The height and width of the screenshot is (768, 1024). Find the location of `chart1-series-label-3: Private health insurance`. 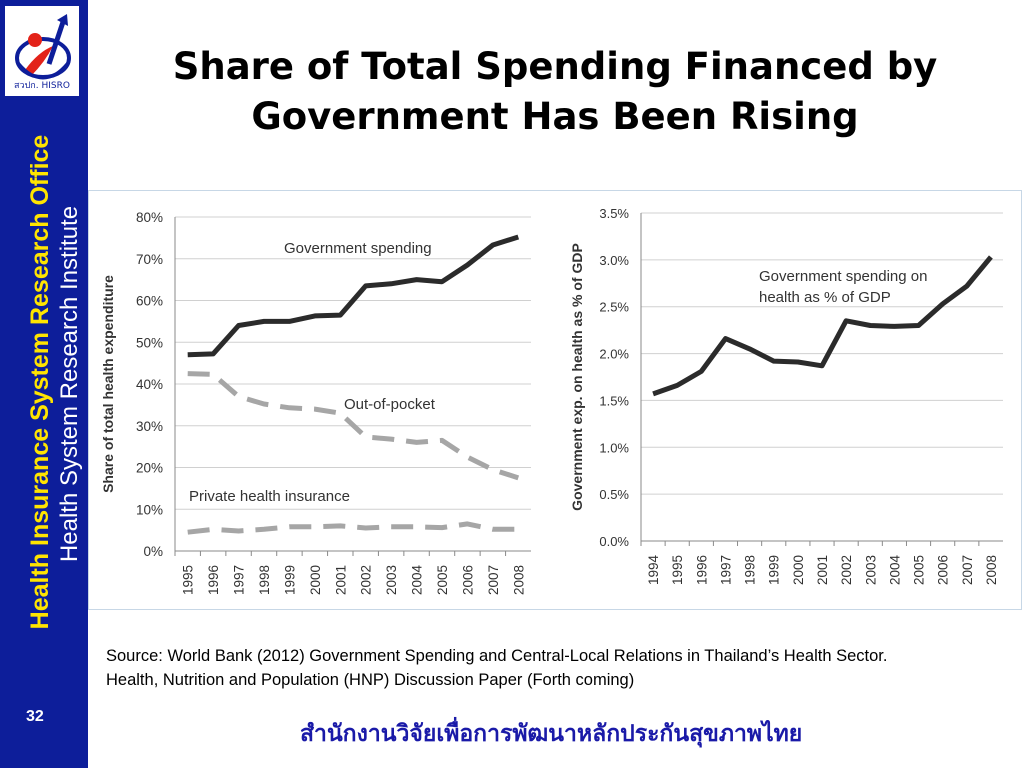

chart1-series-label-3: Private health insurance is located at coordinates (269, 496).